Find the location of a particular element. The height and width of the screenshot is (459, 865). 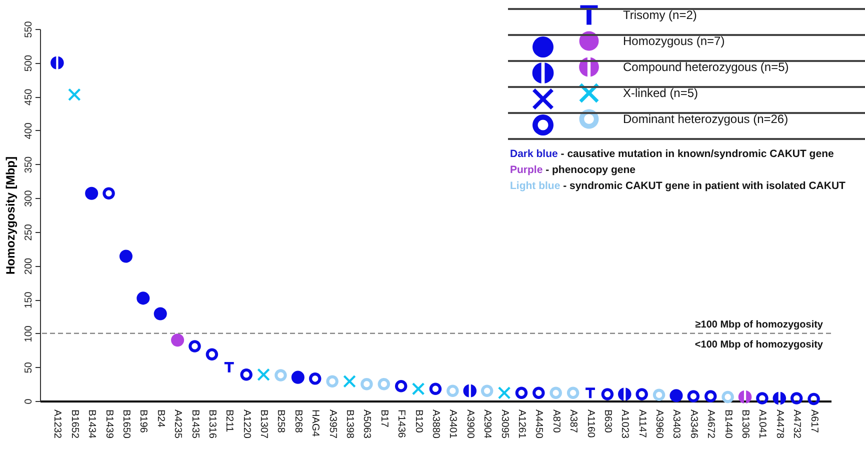

x-tick-label: A3880 is located at coordinates (435, 424).